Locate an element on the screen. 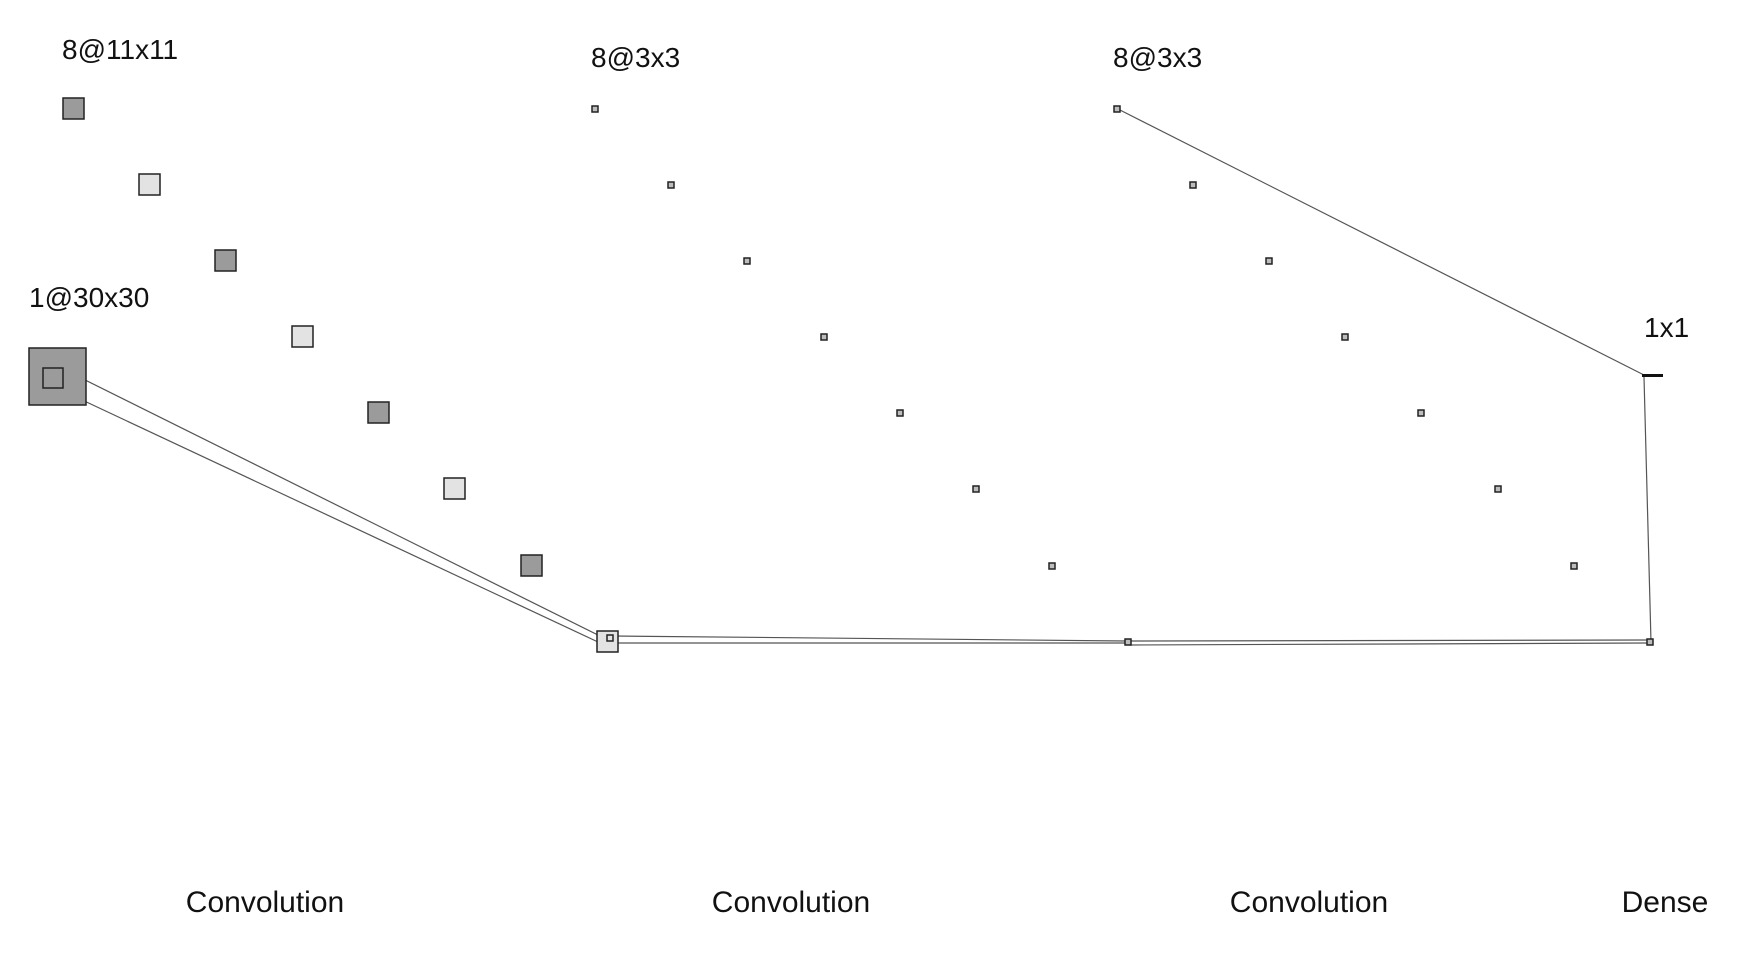 This screenshot has height=953, width=1749. conv3-feature-map-active is located at coordinates (1117, 109).